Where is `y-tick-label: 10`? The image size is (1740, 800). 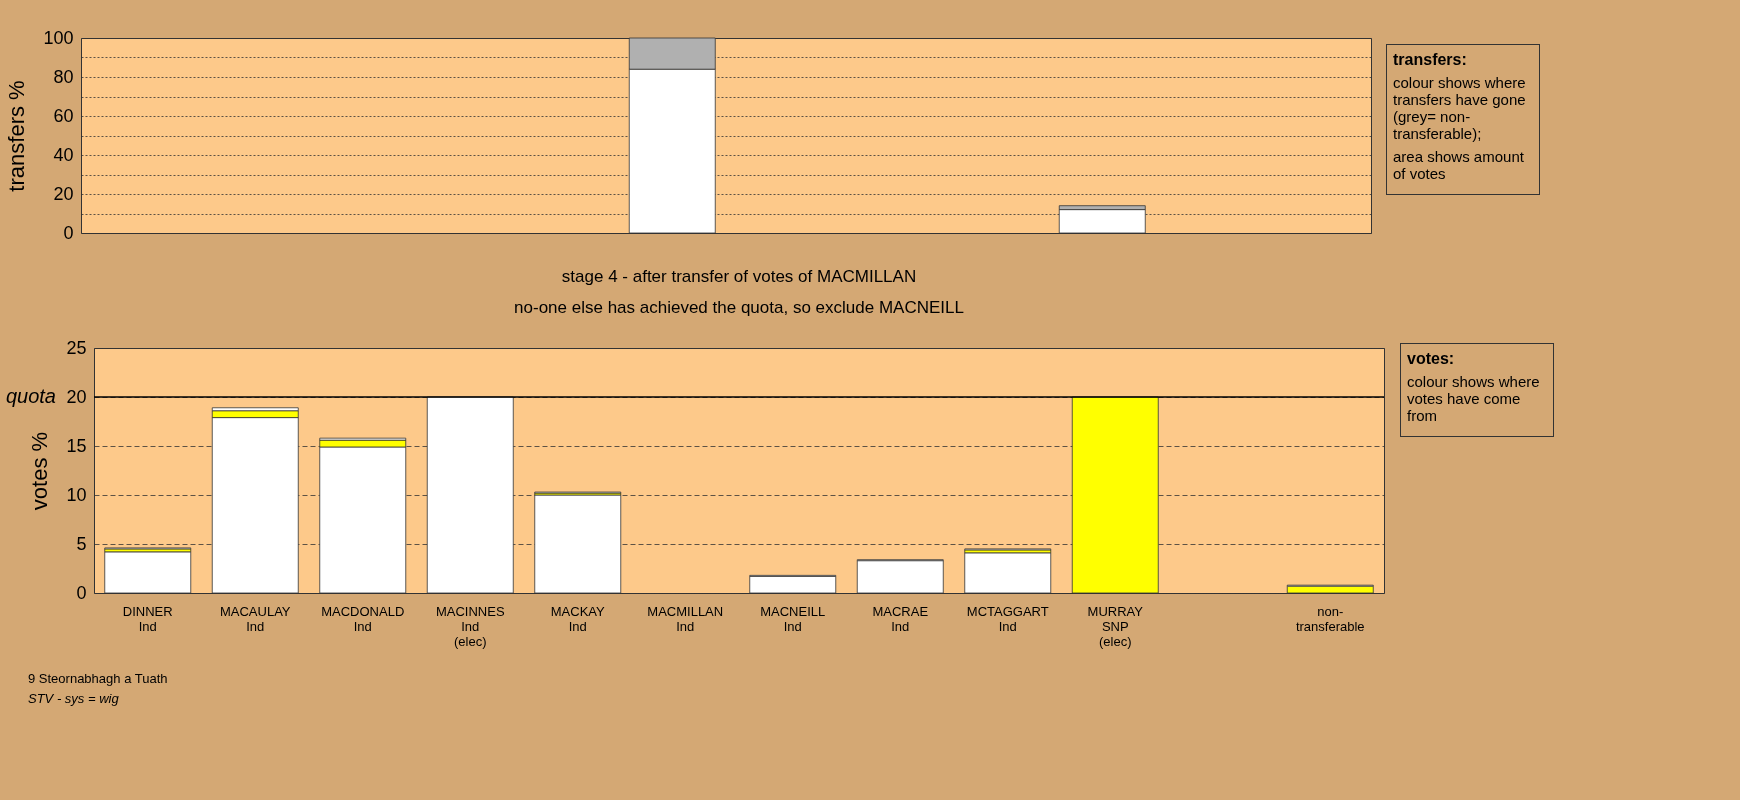
y-tick-label: 10 is located at coordinates (76, 494).